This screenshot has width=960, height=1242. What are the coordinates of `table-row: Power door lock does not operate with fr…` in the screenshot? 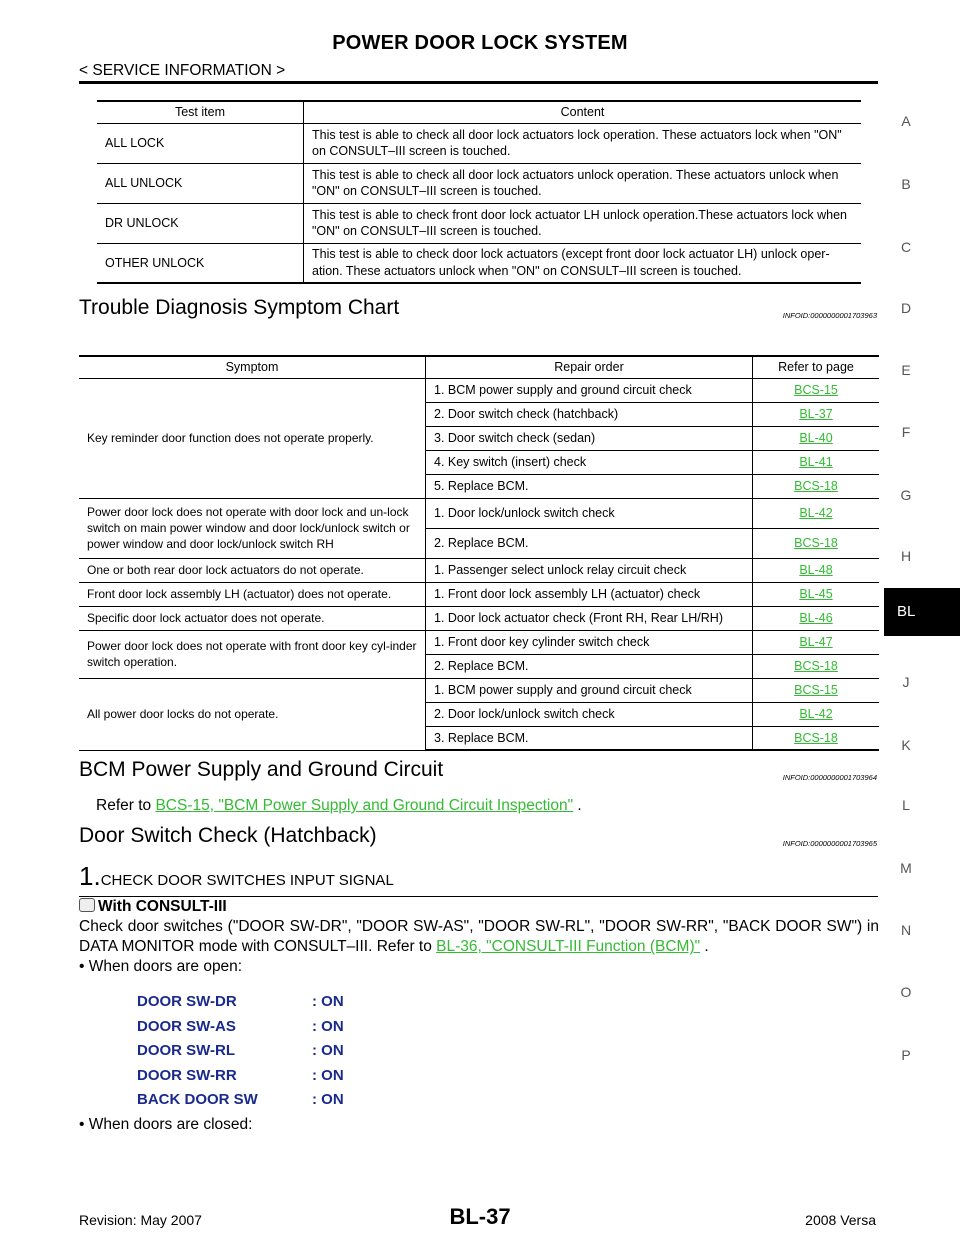 It's located at (479, 654).